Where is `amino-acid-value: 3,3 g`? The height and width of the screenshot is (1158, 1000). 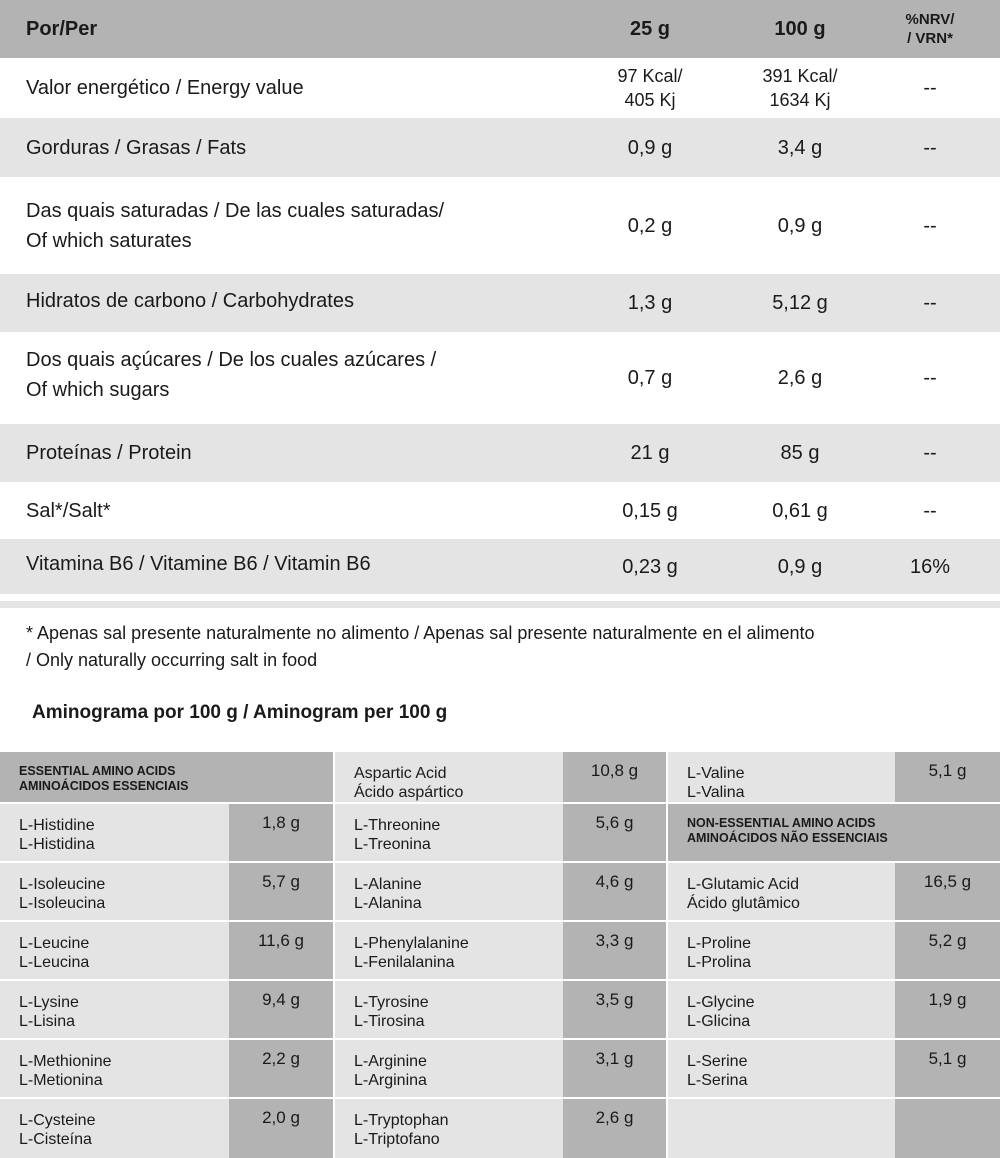 amino-acid-value: 3,3 g is located at coordinates (614, 950).